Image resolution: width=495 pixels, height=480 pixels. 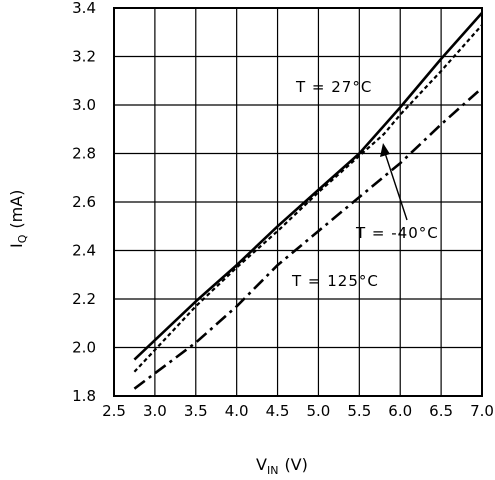 I want to click on x-tick-label: 6.5, so click(x=441, y=411).